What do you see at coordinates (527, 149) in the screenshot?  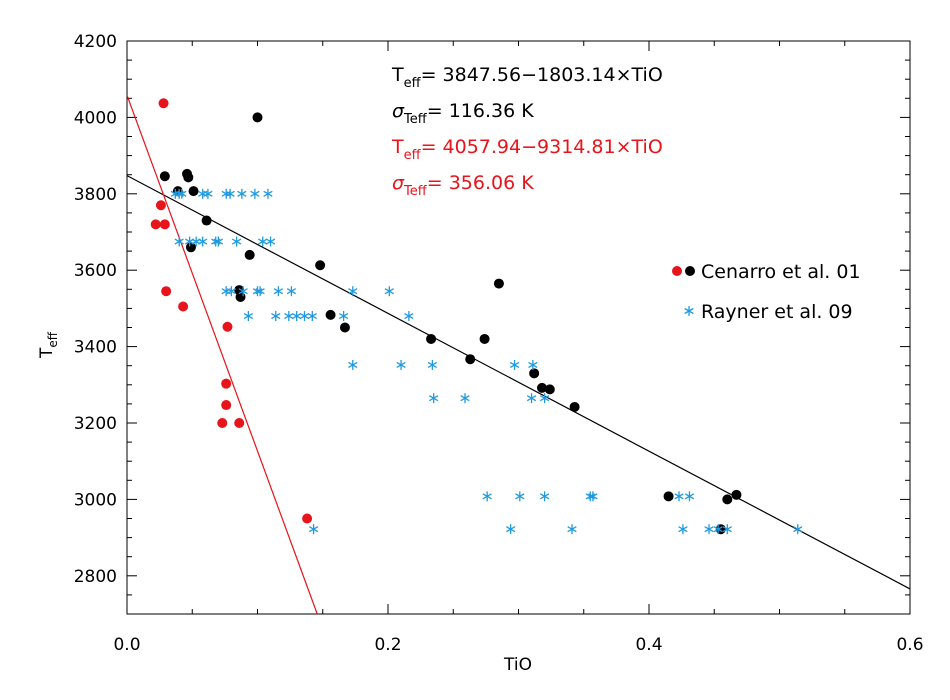 I see `fit-annotation: Teff= 4057.94−9314.81×TiO` at bounding box center [527, 149].